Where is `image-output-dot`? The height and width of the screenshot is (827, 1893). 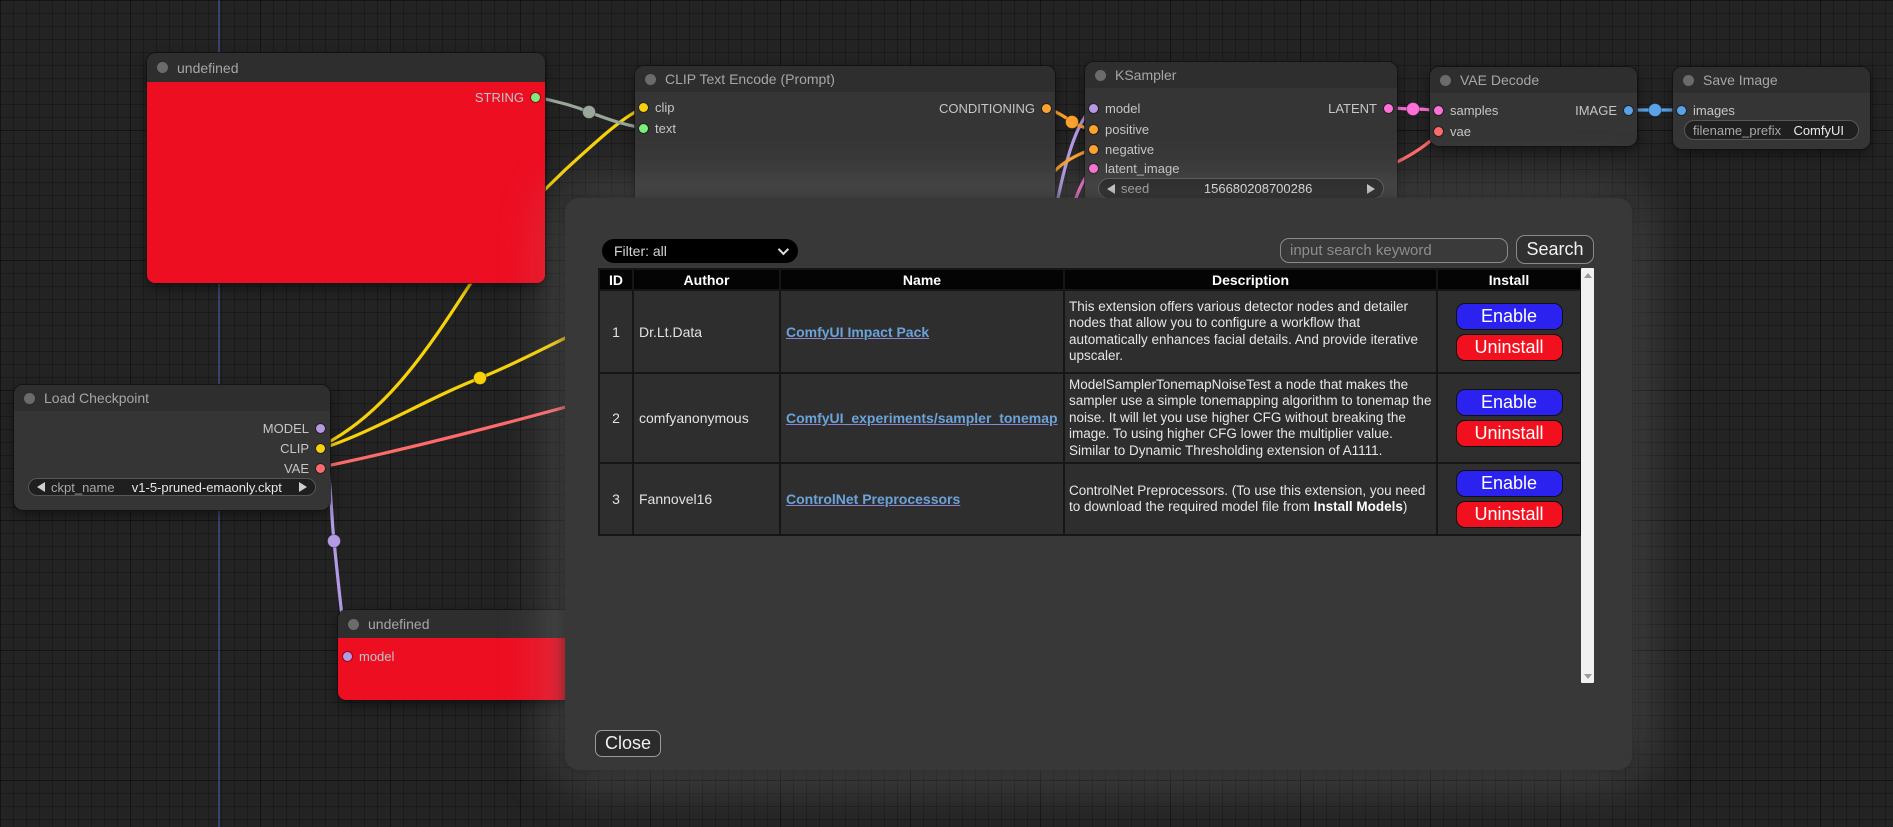
image-output-dot is located at coordinates (1628, 110).